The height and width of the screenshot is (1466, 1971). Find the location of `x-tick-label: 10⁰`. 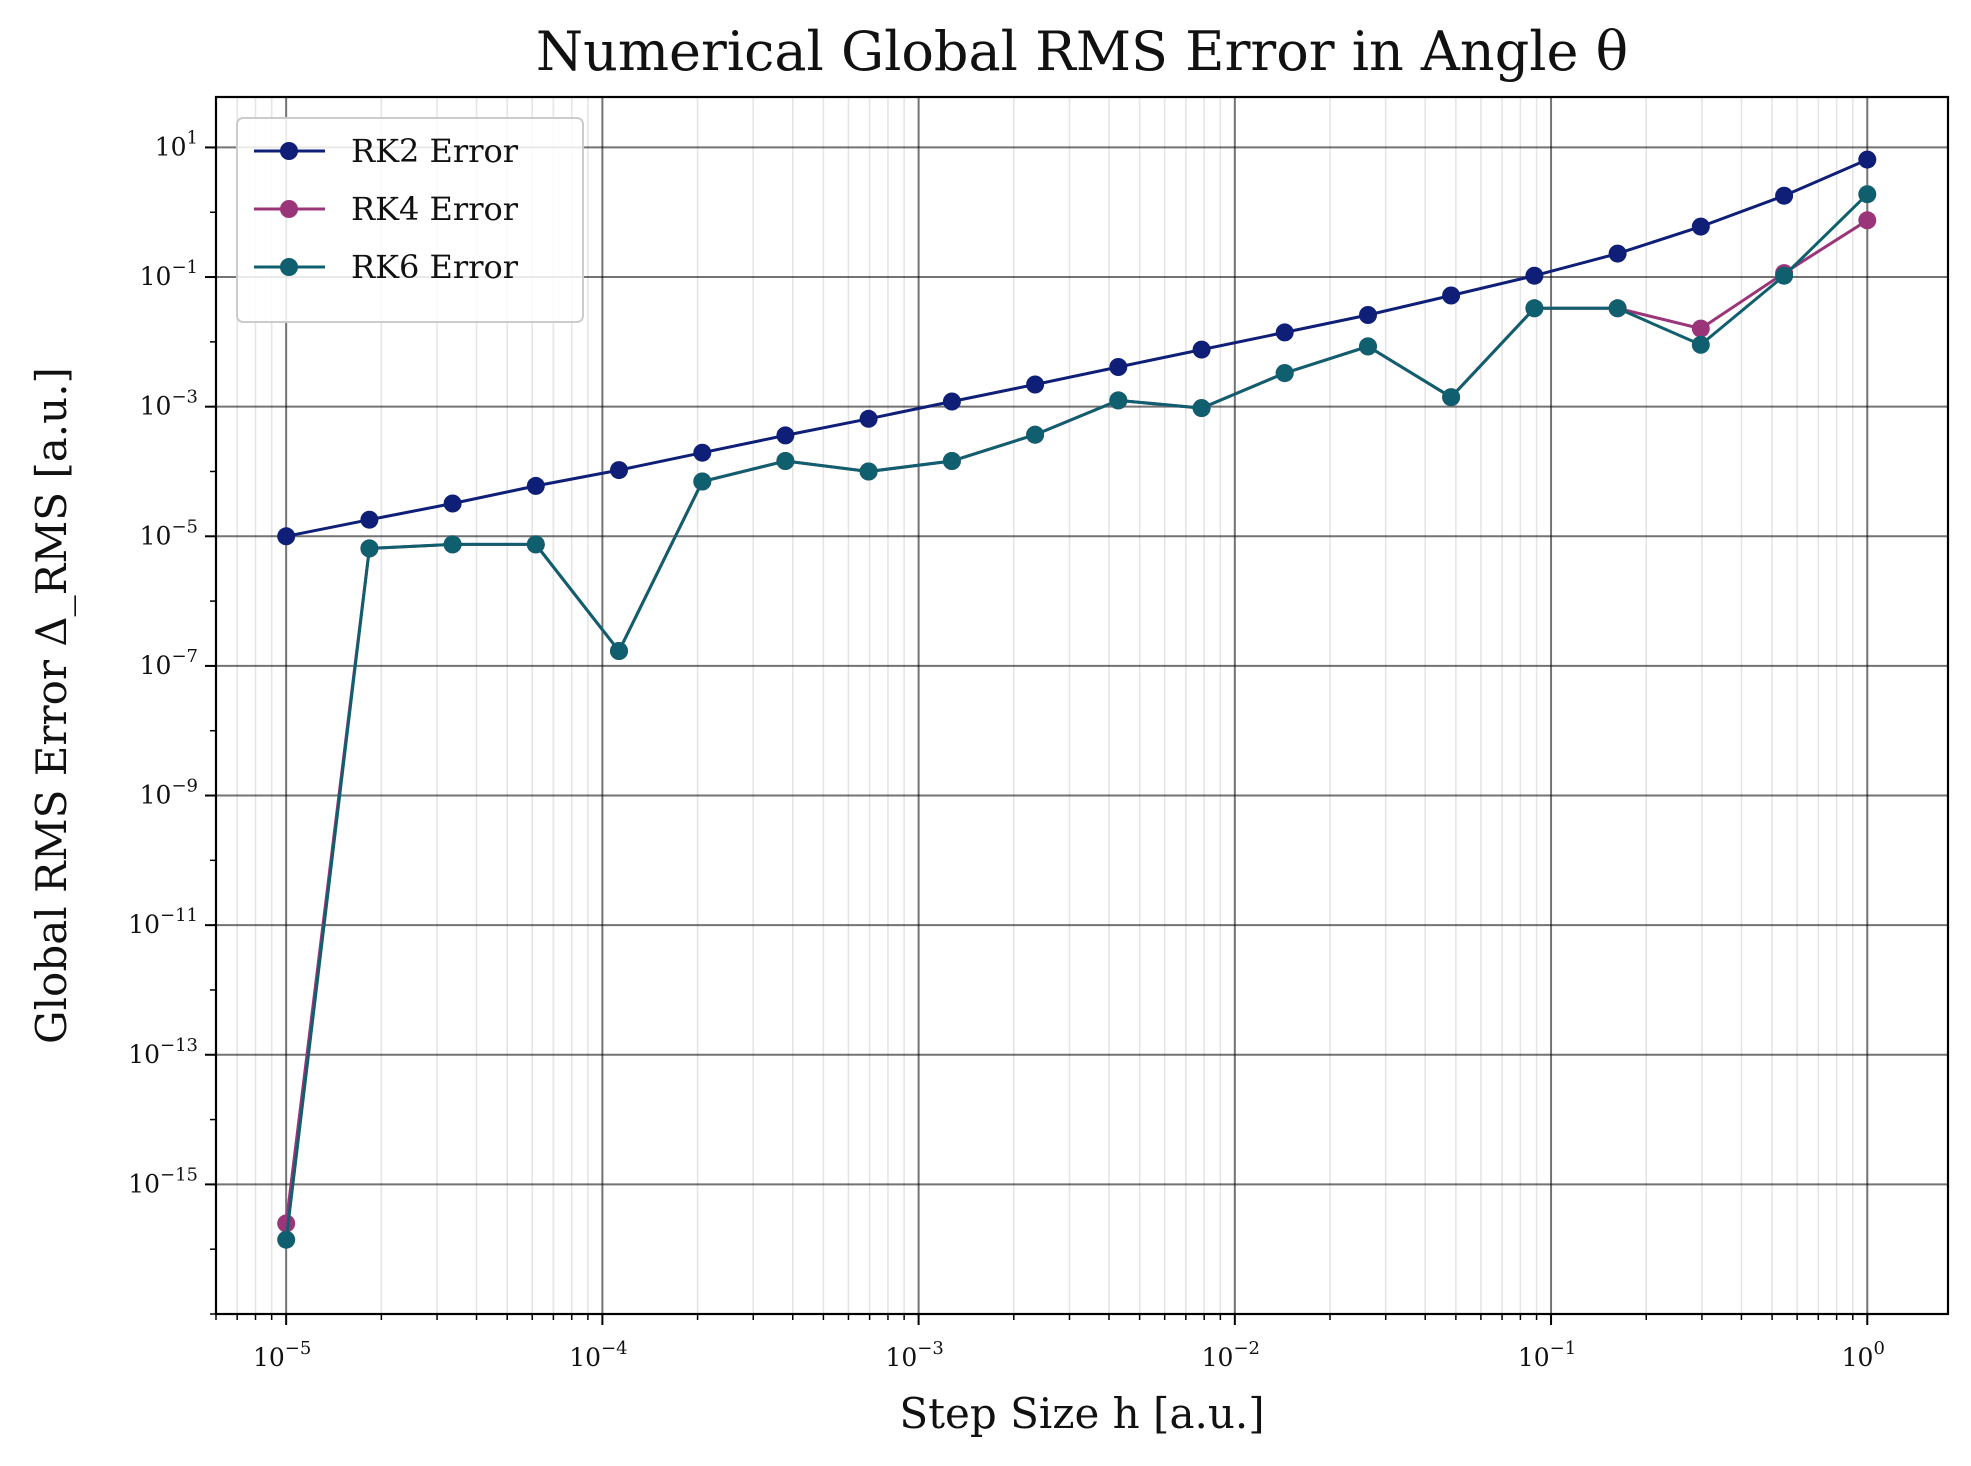

x-tick-label: 10⁰ is located at coordinates (1863, 1355).